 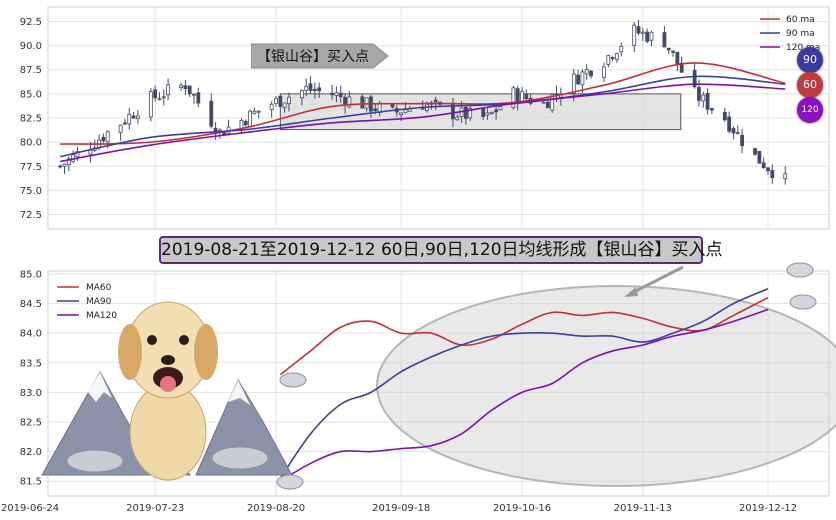 What do you see at coordinates (206, 352) in the screenshot?
I see `dog-ear-right` at bounding box center [206, 352].